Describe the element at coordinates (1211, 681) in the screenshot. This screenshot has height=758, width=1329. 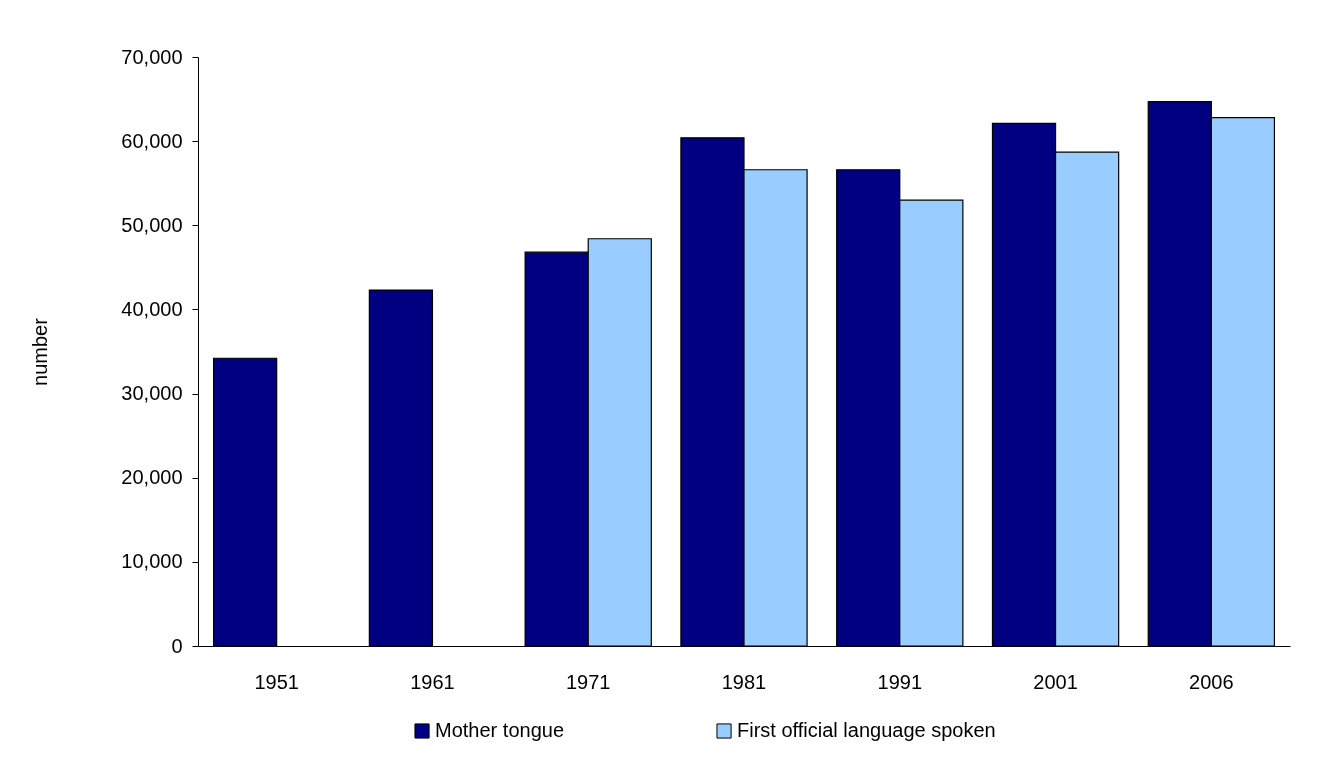
I see `x-tick-label: 2006` at that location.